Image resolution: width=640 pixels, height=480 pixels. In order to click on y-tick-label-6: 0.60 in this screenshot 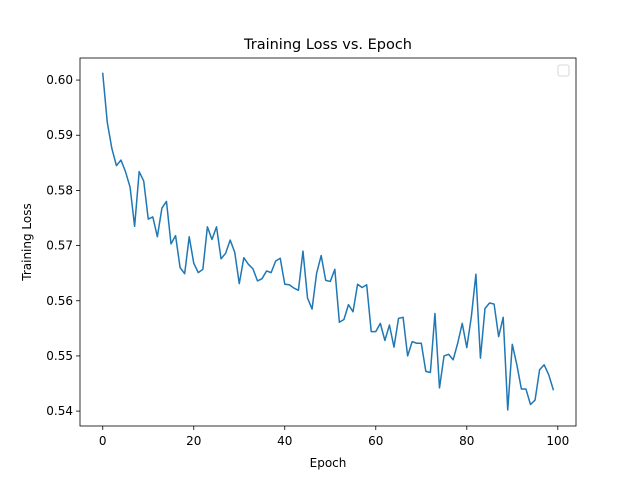, I will do `click(59, 80)`.